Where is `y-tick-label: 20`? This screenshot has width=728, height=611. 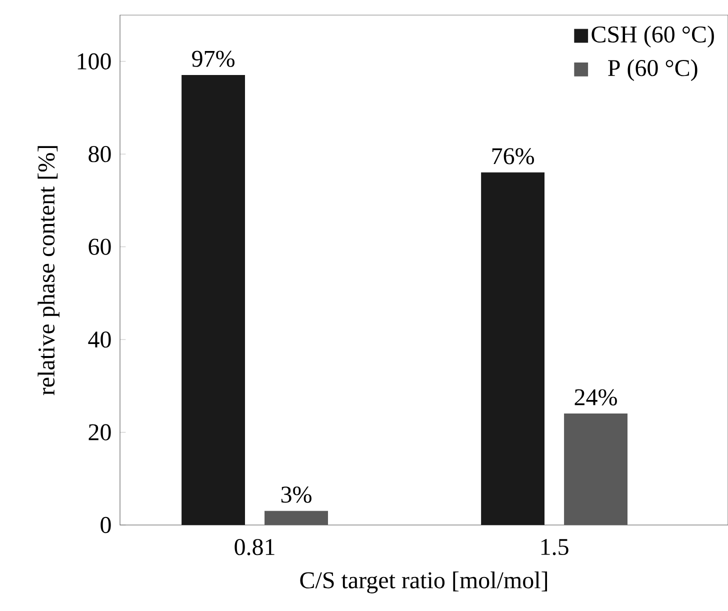
y-tick-label: 20 is located at coordinates (99, 432).